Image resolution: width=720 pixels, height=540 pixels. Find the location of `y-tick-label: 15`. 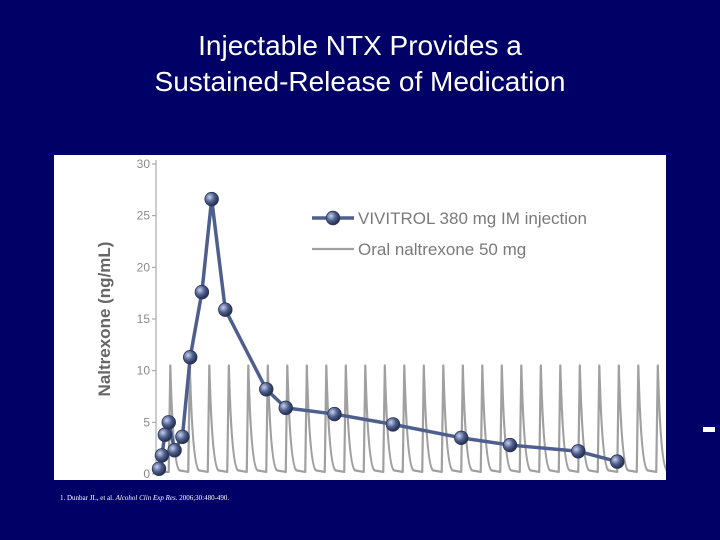

y-tick-label: 15 is located at coordinates (144, 319).